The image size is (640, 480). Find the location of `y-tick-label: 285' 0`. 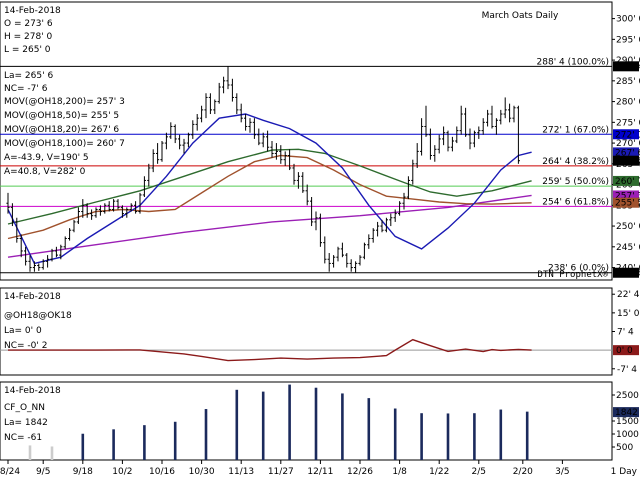

y-tick-label: 285' 0 is located at coordinates (628, 82).